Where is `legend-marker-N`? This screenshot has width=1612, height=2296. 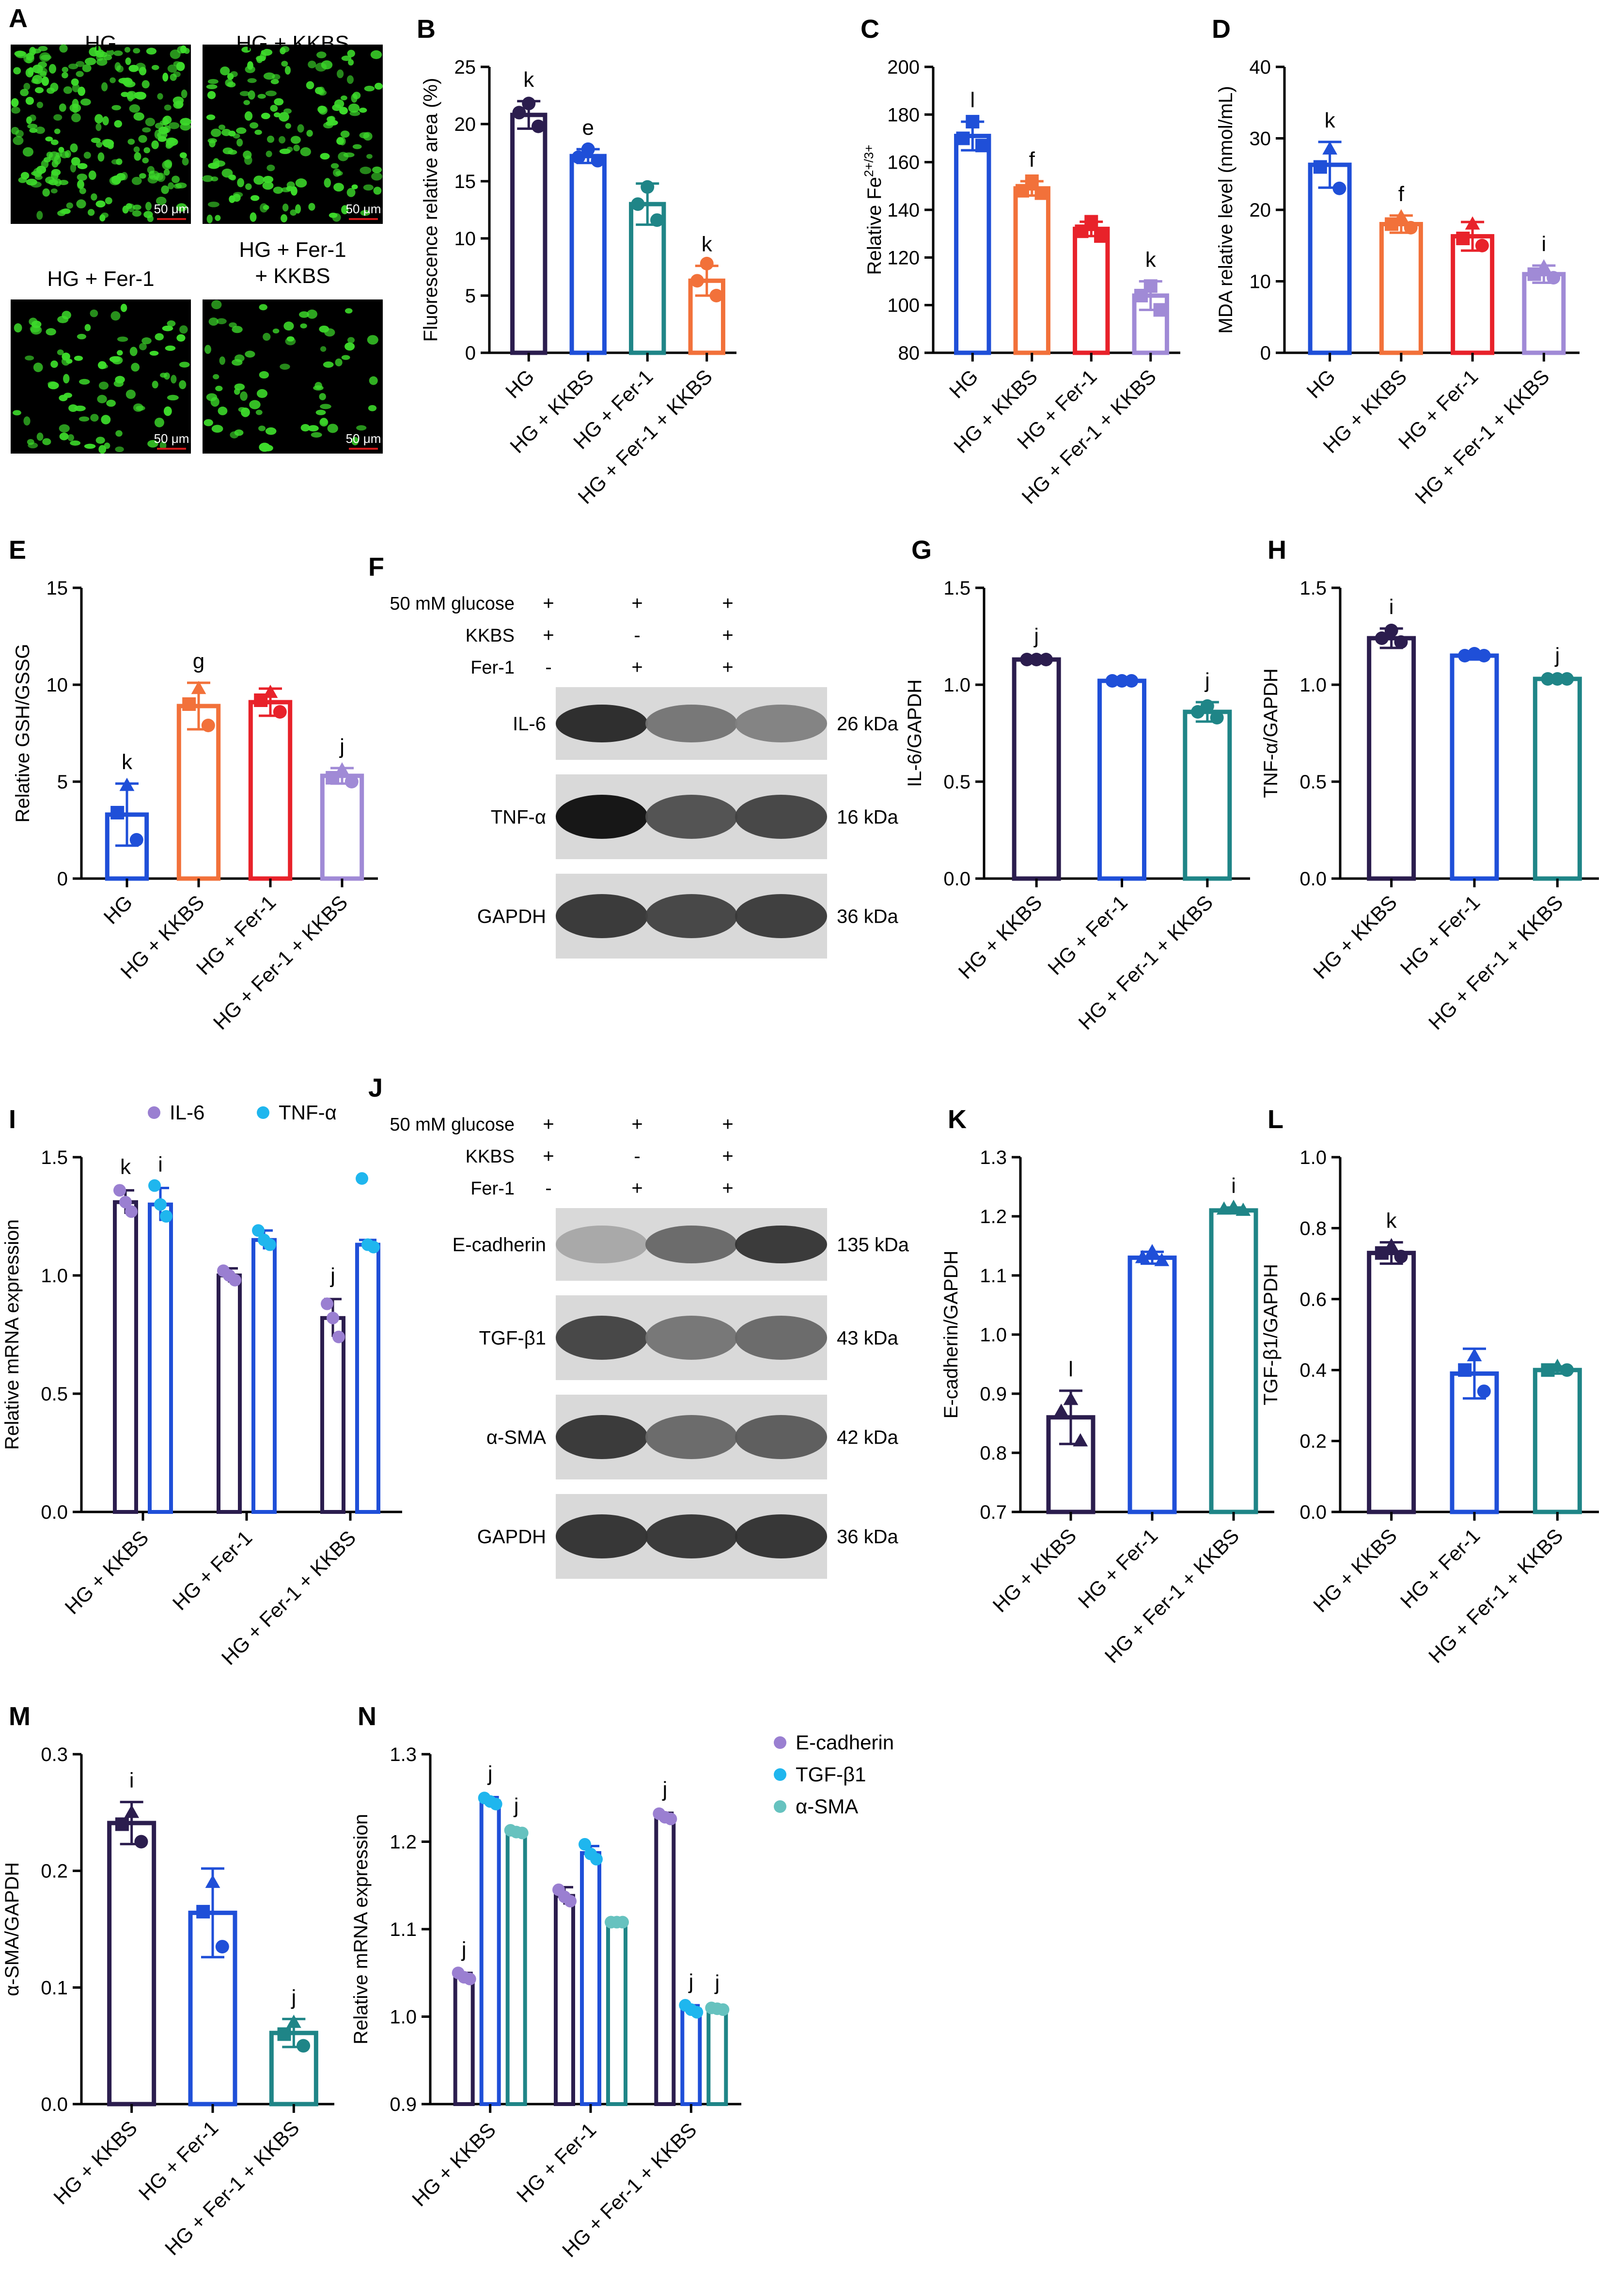 legend-marker-N is located at coordinates (780, 1806).